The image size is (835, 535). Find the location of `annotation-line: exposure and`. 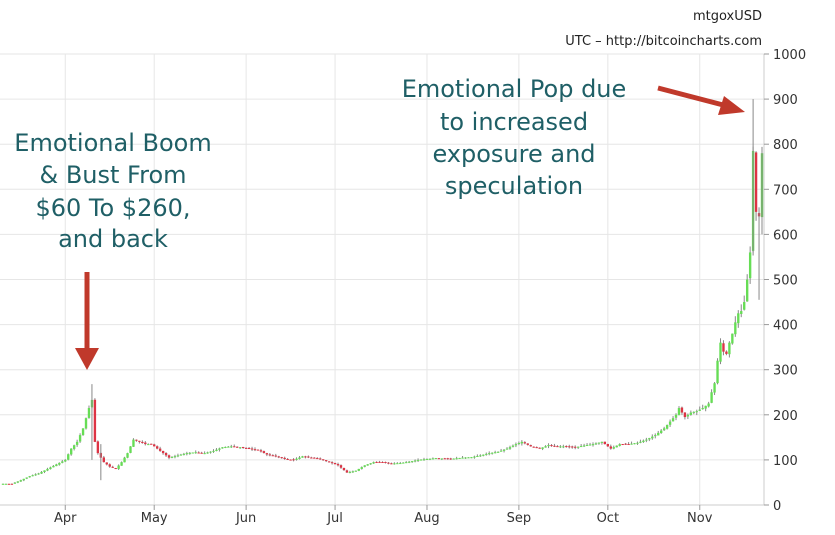

annotation-line: exposure and is located at coordinates (513, 154).